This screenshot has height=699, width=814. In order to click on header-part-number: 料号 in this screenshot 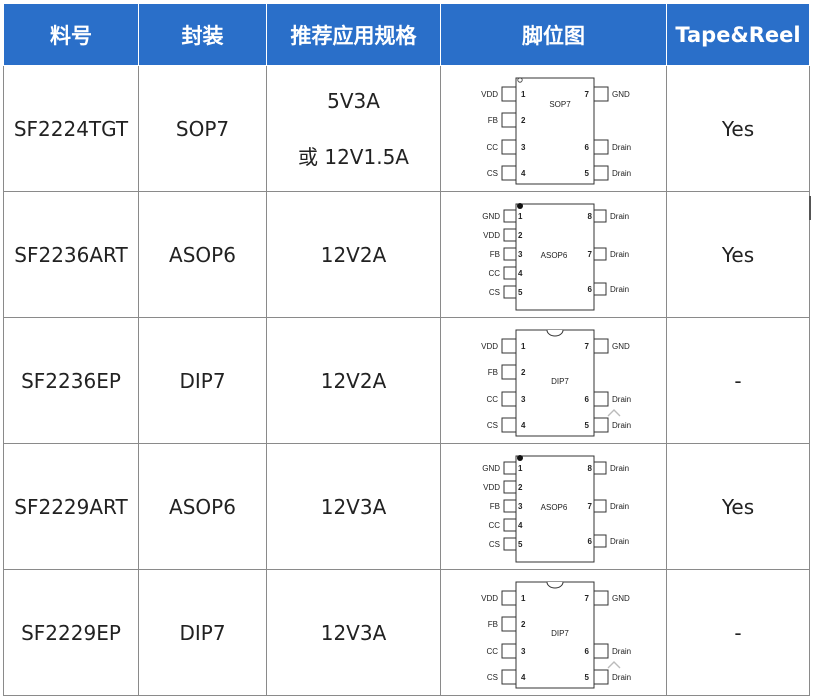, I will do `click(71, 34)`.